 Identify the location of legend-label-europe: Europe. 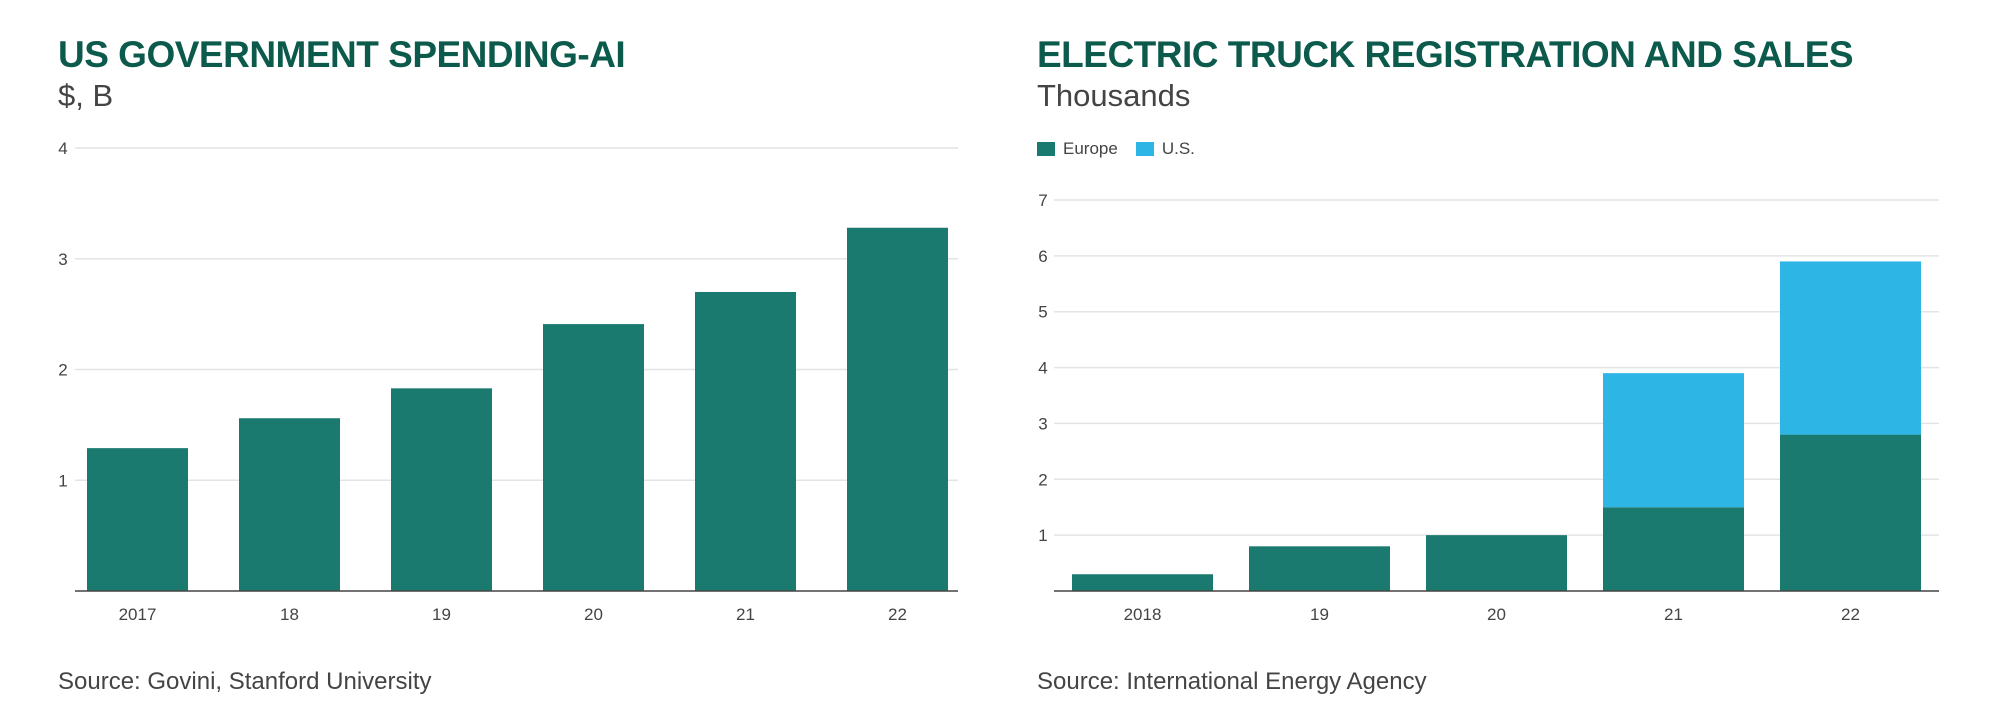
(1090, 148).